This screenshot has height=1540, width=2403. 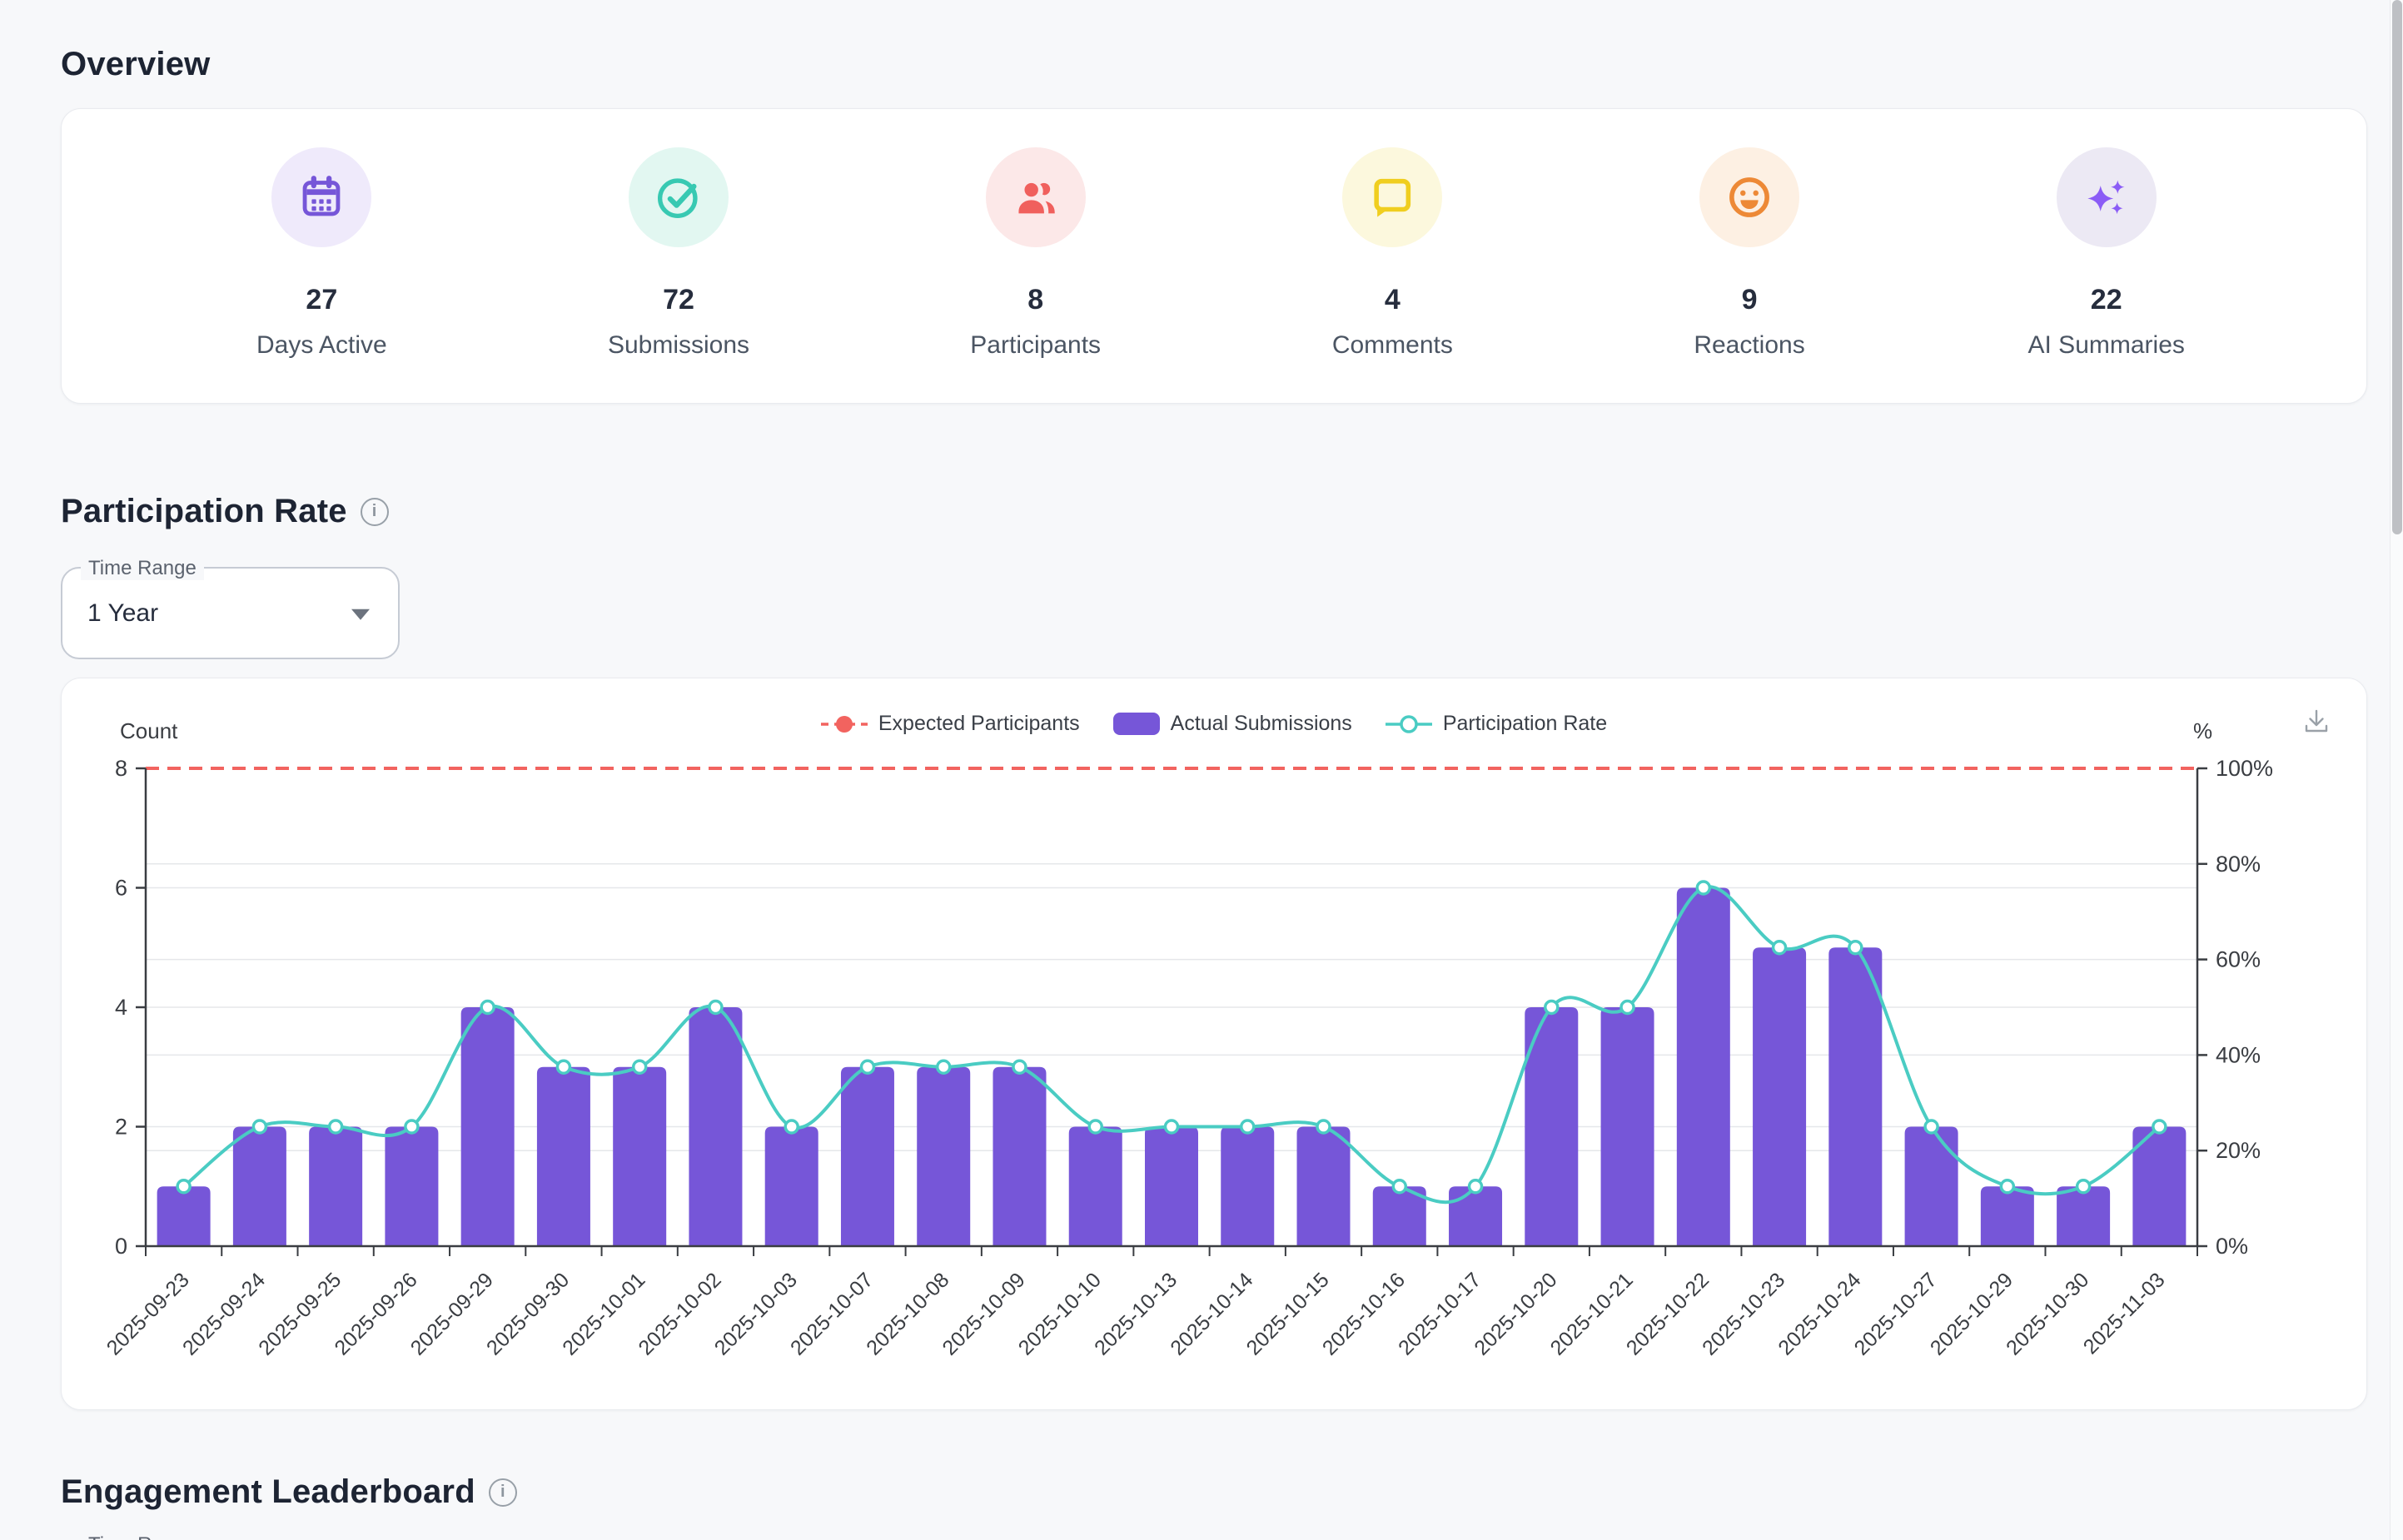 I want to click on dashed-line-dot-marker, so click(x=844, y=724).